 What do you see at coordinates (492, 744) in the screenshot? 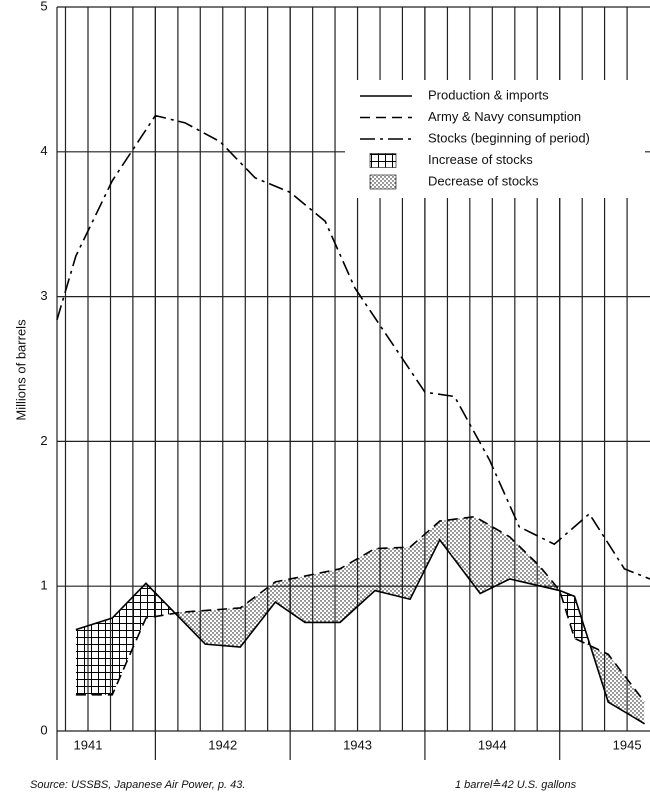
I see `x-tick-label: 1944` at bounding box center [492, 744].